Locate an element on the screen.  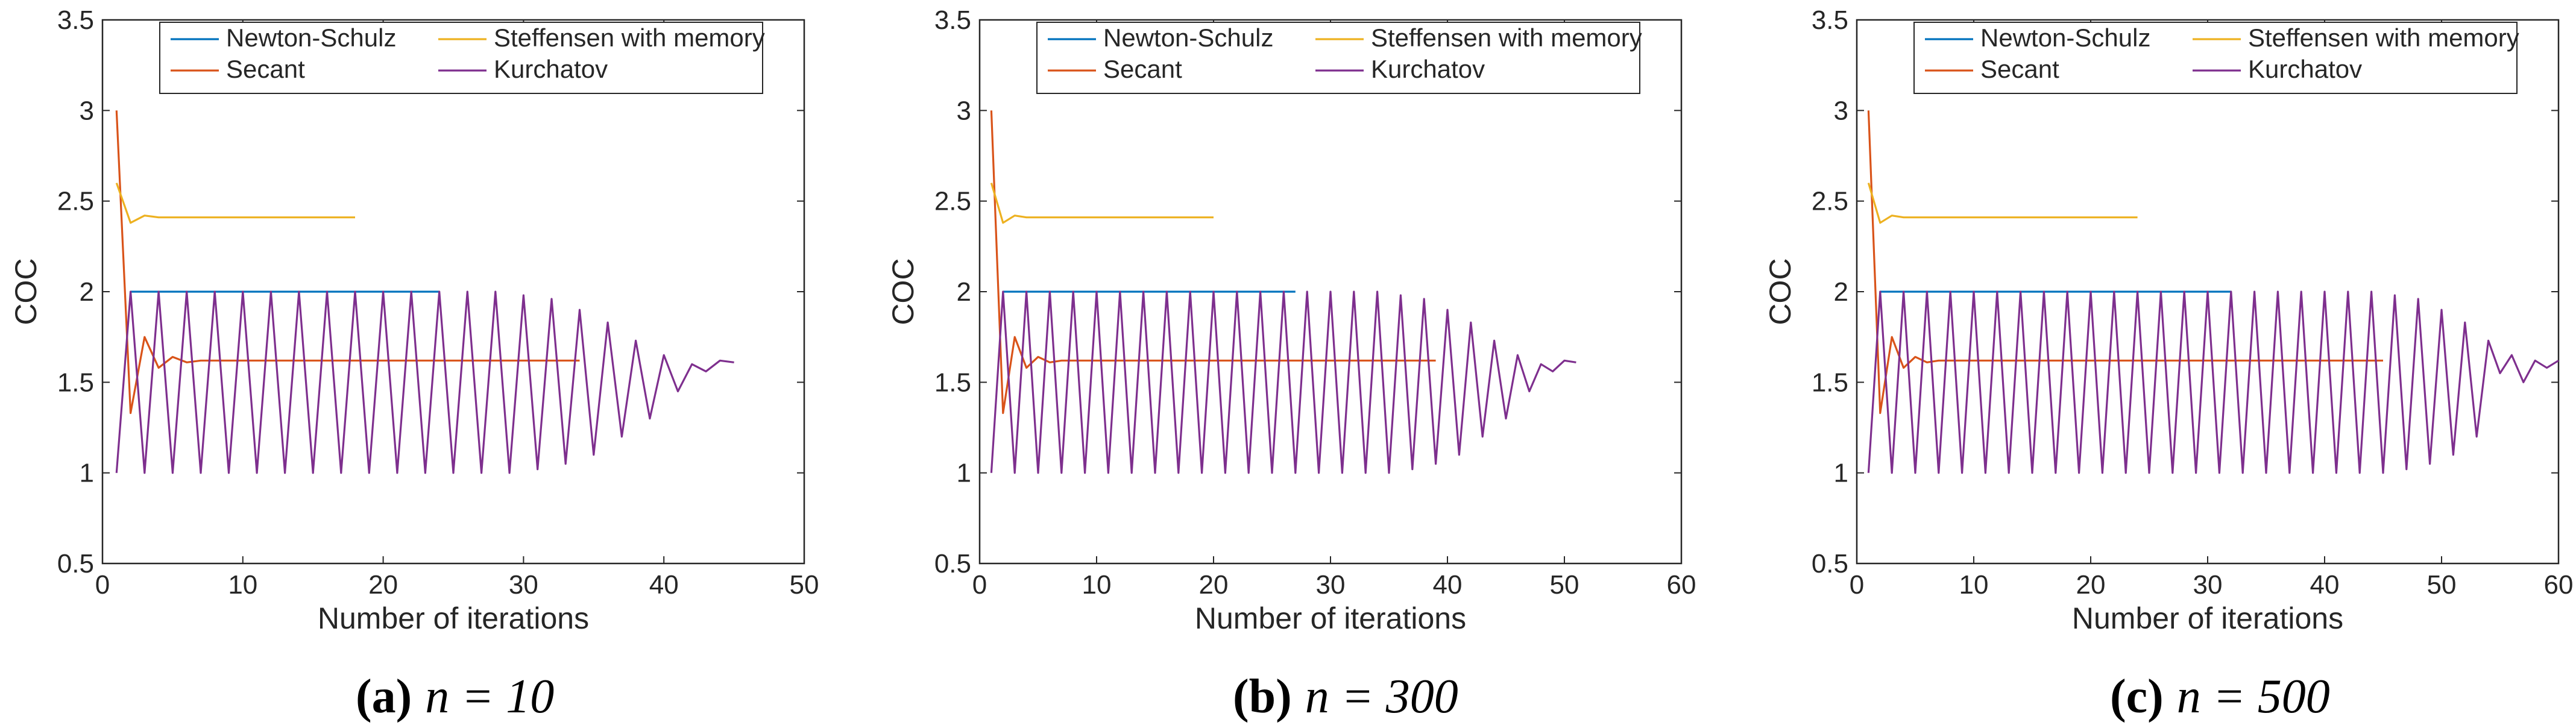
caption-label: (a) is located at coordinates (384, 696).